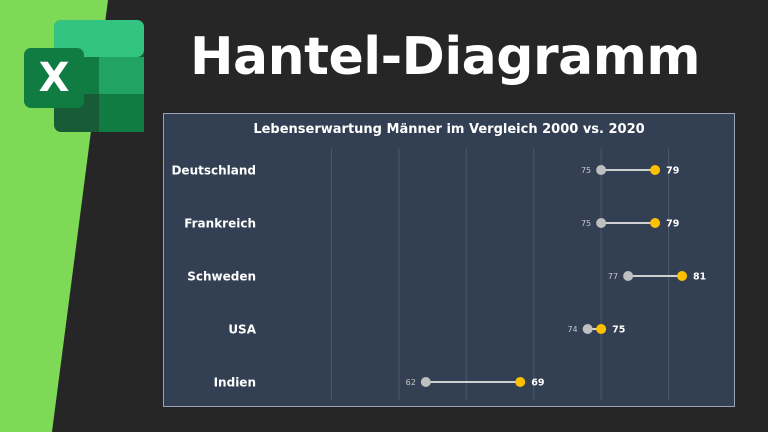 The width and height of the screenshot is (768, 432). I want to click on category-label: Deutschland, so click(213, 171).